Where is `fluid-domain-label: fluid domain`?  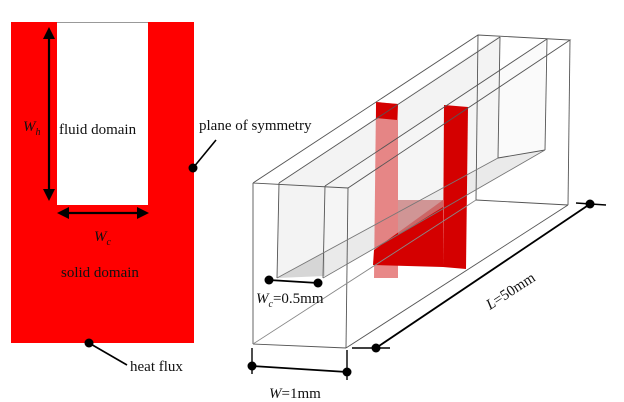 fluid-domain-label: fluid domain is located at coordinates (98, 130).